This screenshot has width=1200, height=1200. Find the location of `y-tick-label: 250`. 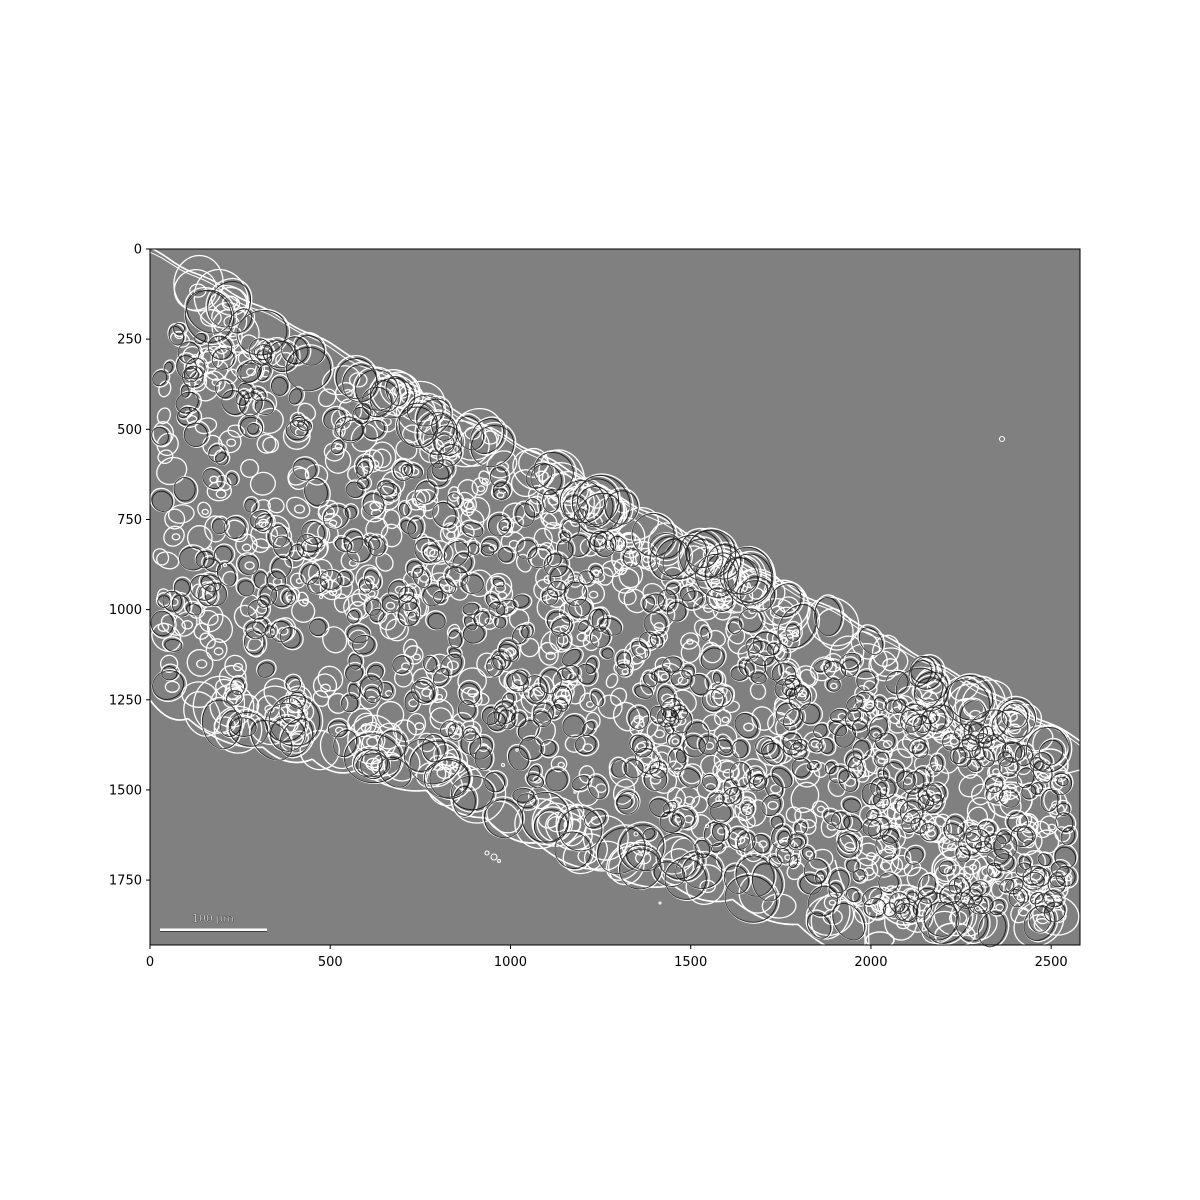

y-tick-label: 250 is located at coordinates (129, 340).